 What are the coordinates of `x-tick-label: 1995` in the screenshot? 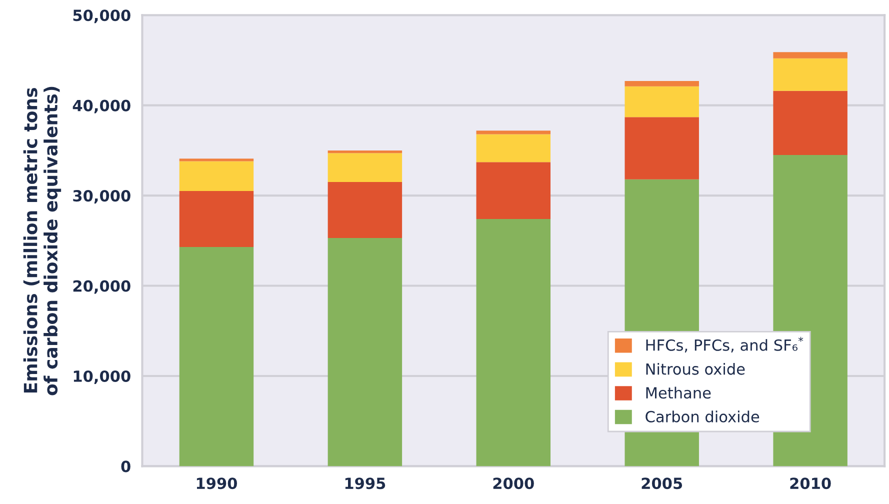 It's located at (365, 484).